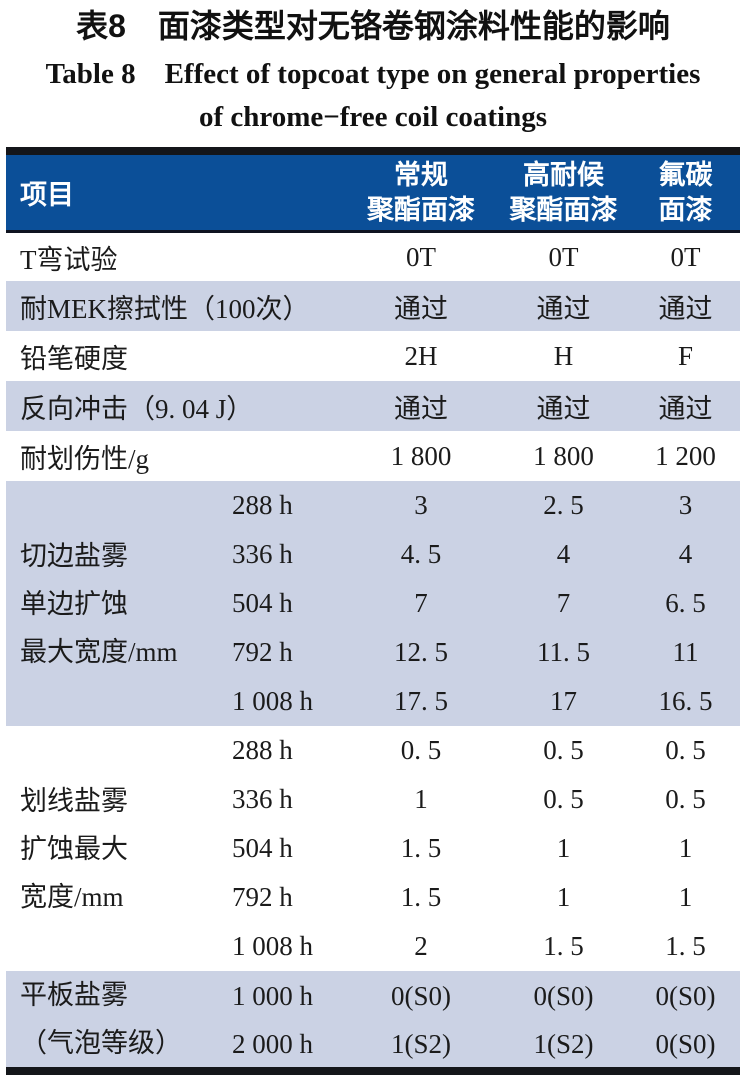 This screenshot has height=1088, width=746. I want to click on column-header-line: 常规, so click(421, 174).